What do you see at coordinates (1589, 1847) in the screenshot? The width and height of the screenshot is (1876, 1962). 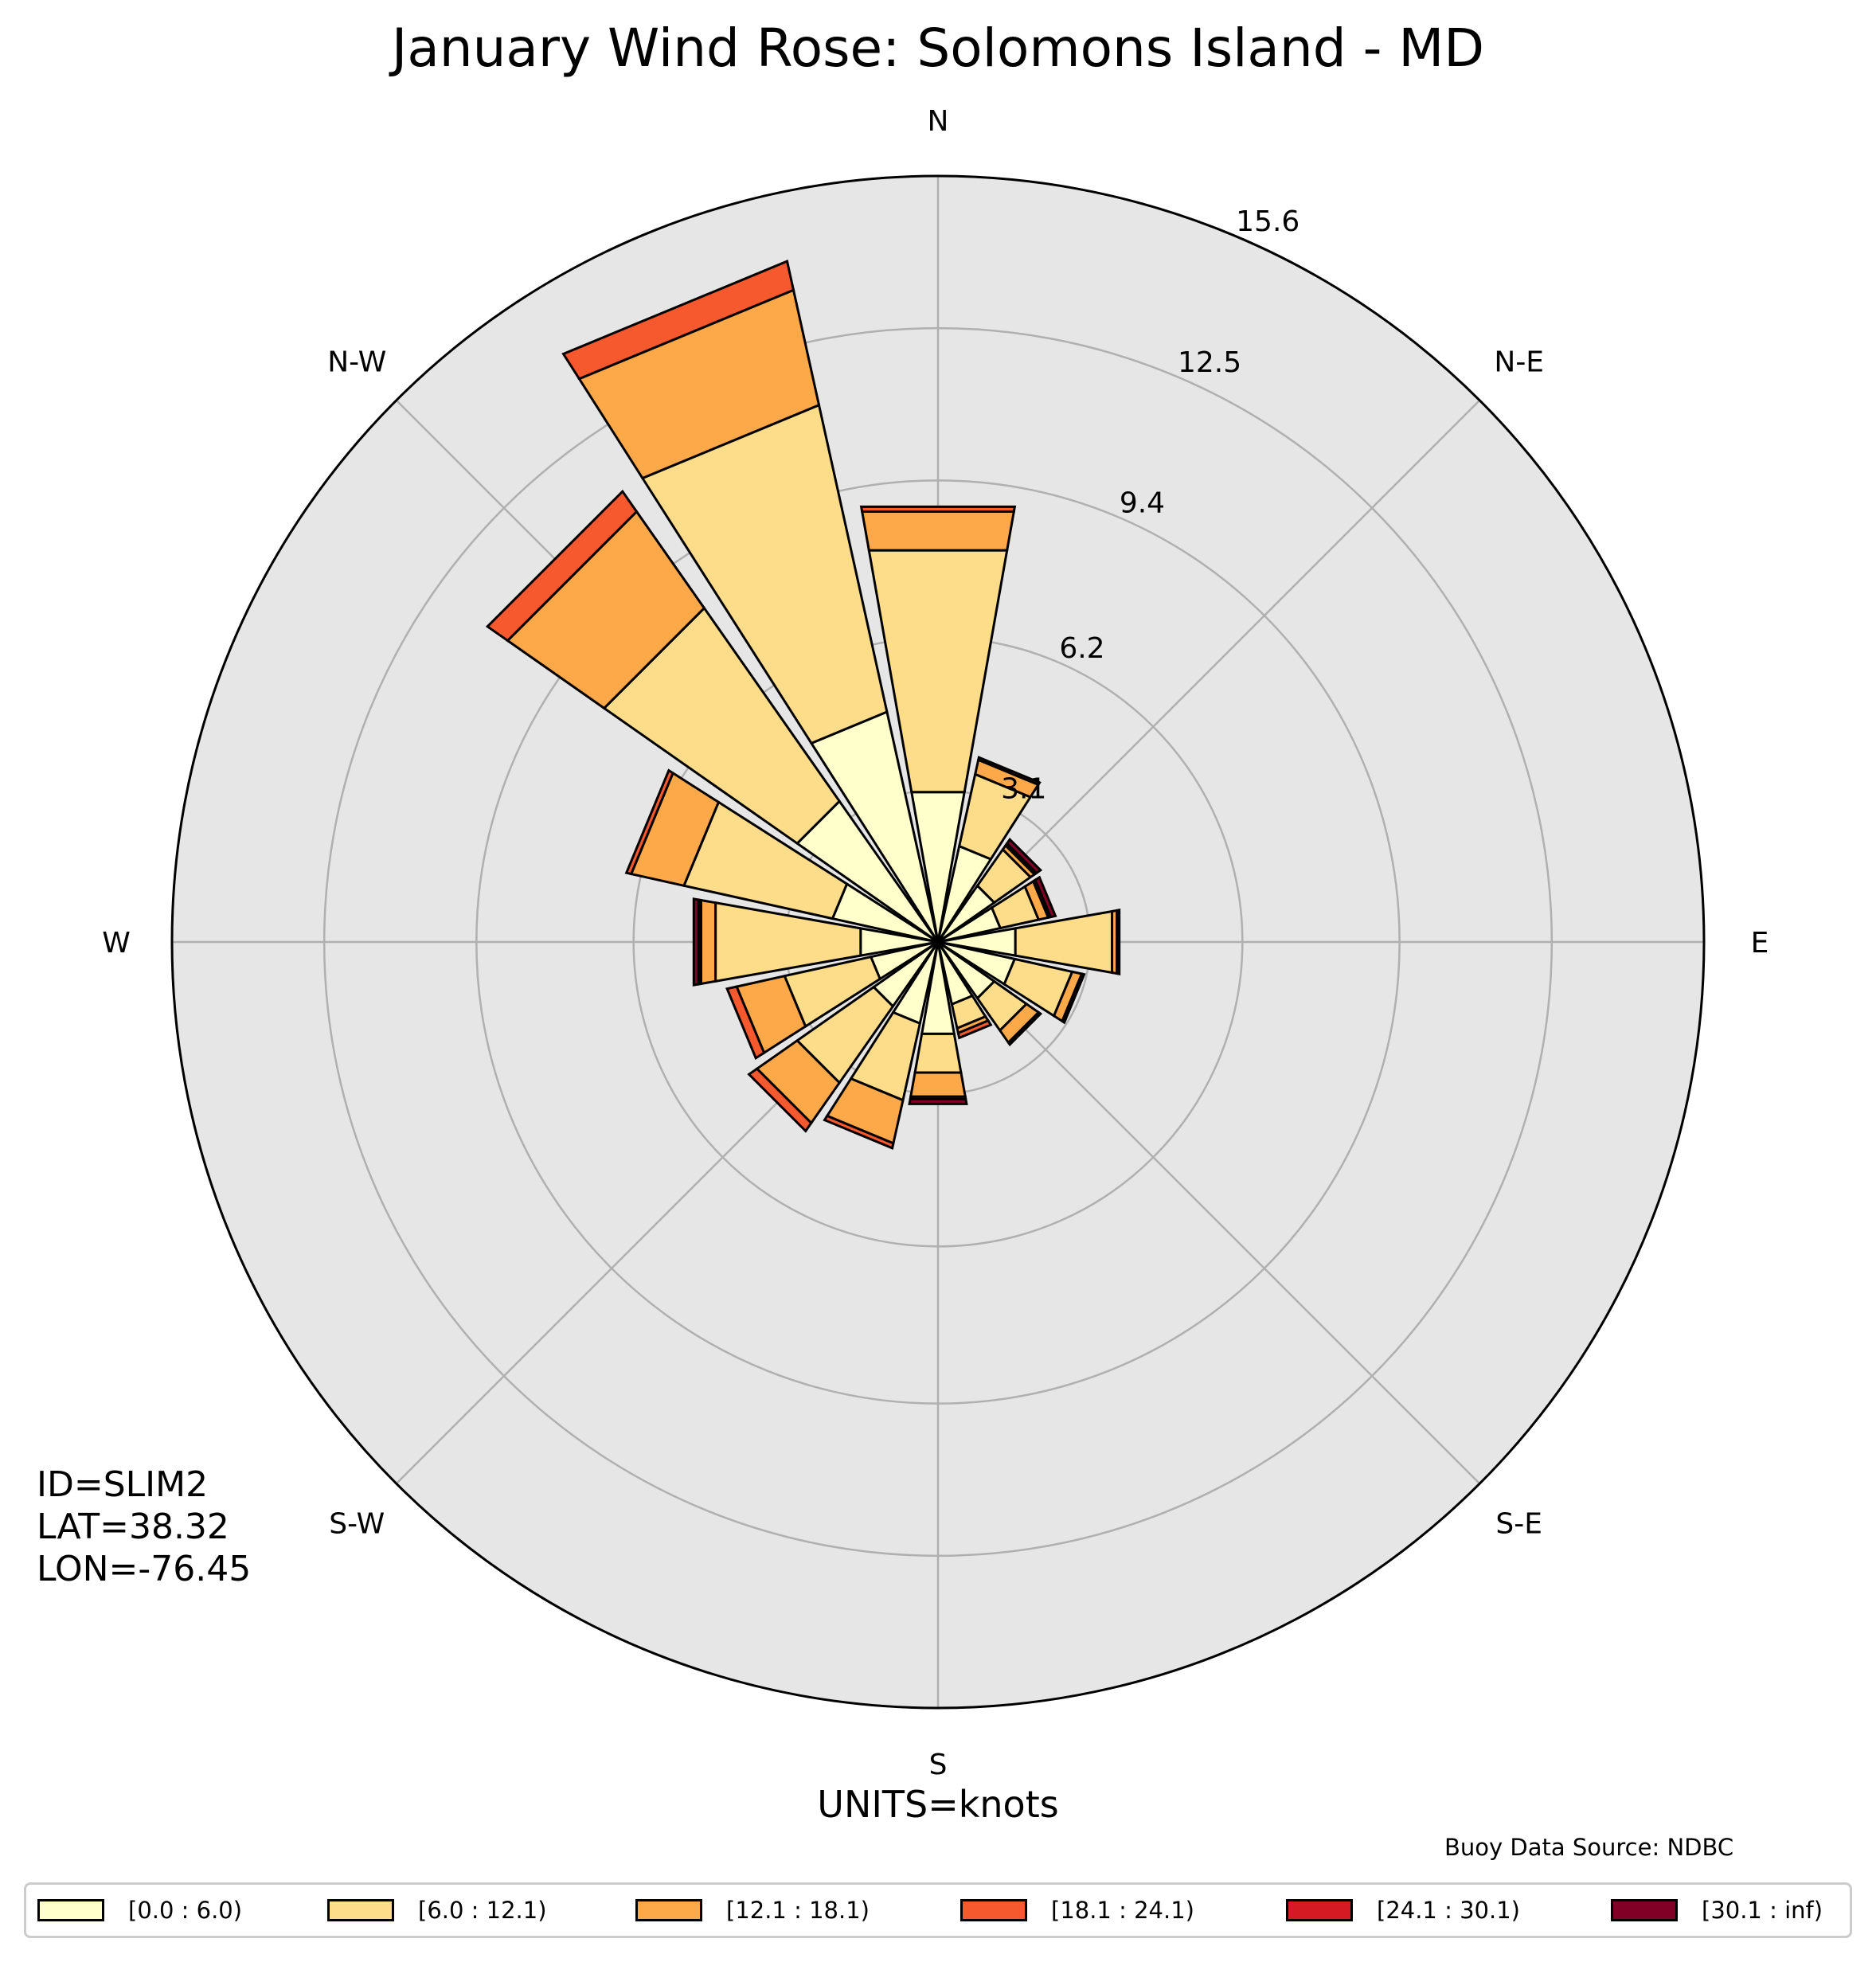 I see `data-source-label: Buoy Data Source: NDBC` at bounding box center [1589, 1847].